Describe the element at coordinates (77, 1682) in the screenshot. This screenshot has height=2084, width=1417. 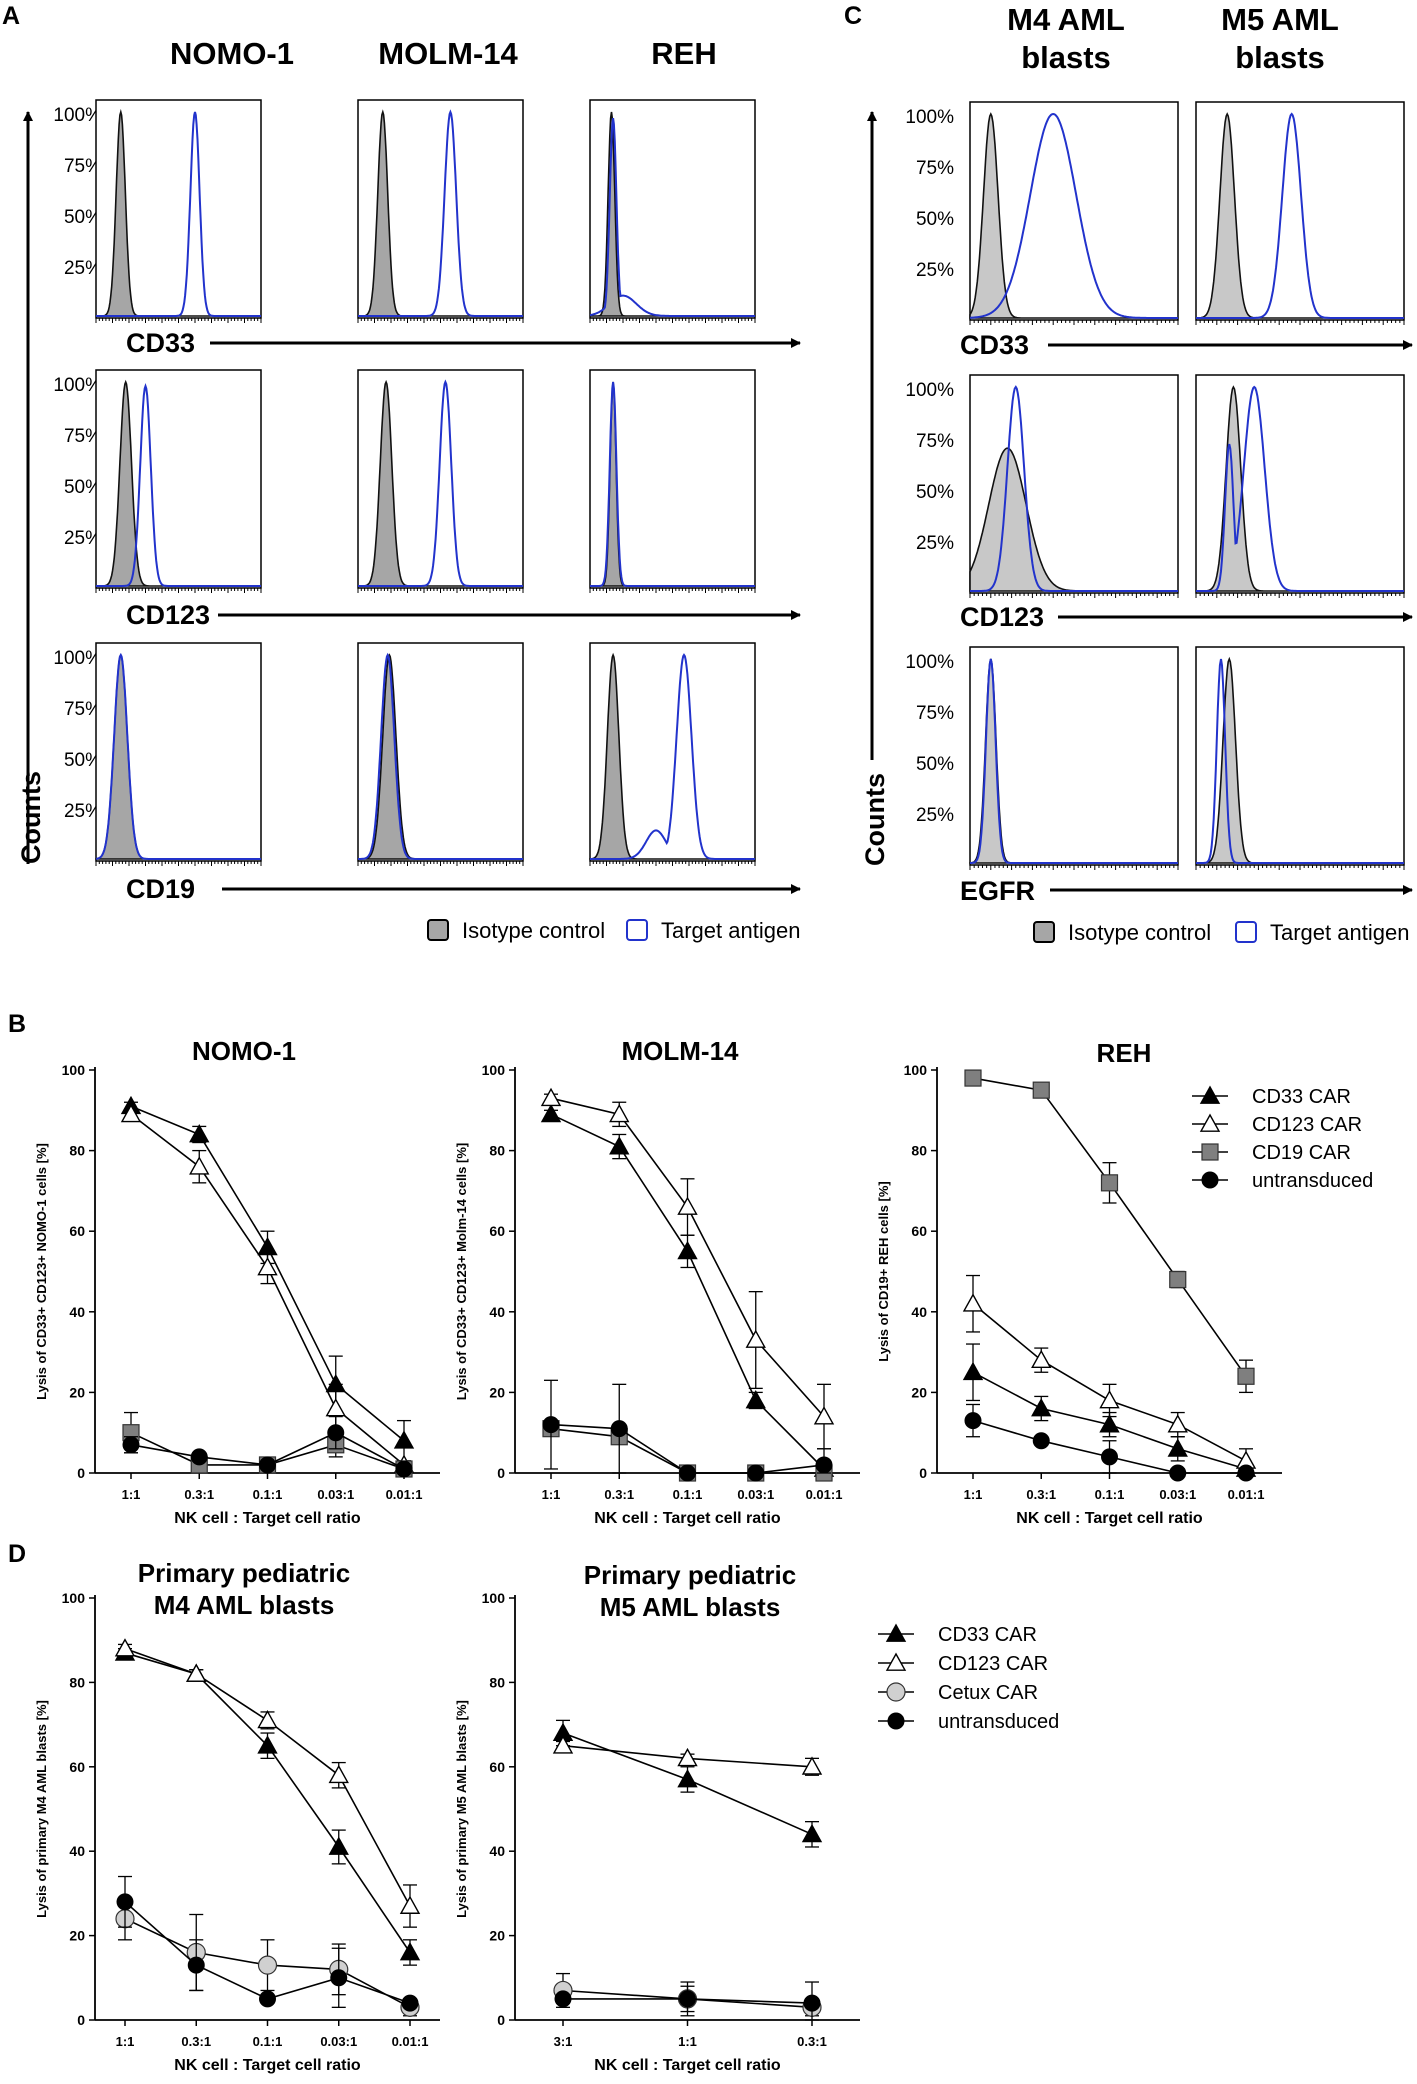
I see `chart-d1-y-tick-label: 80` at that location.